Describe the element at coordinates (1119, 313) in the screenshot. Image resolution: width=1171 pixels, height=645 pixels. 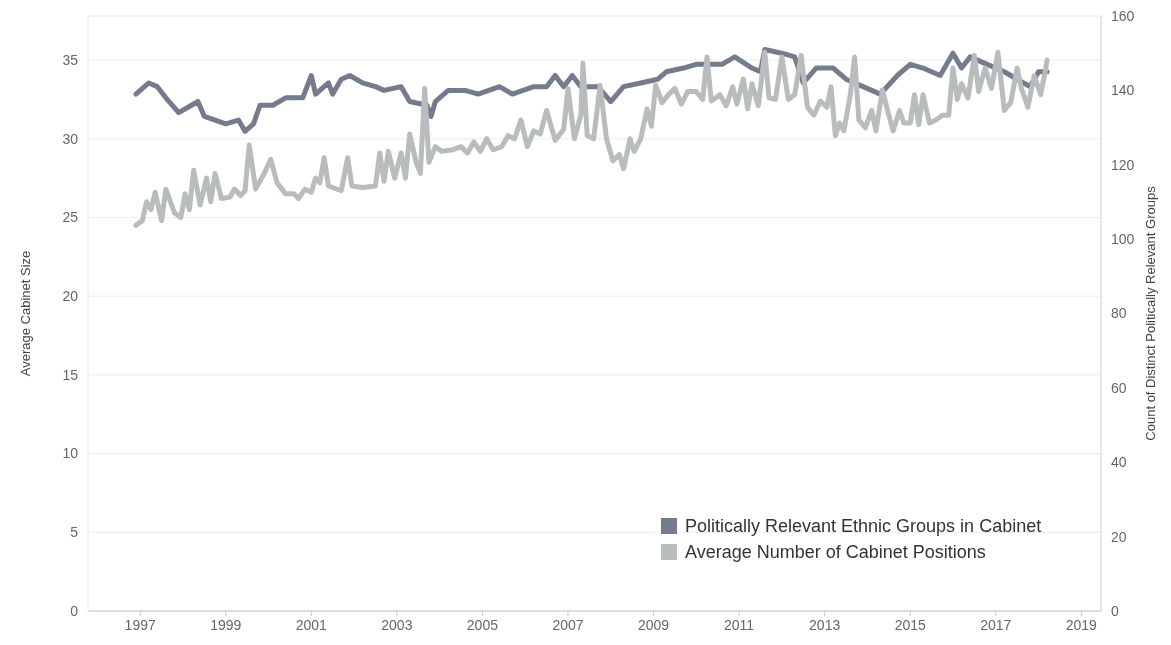
I see `y2-tick-label: 80` at that location.